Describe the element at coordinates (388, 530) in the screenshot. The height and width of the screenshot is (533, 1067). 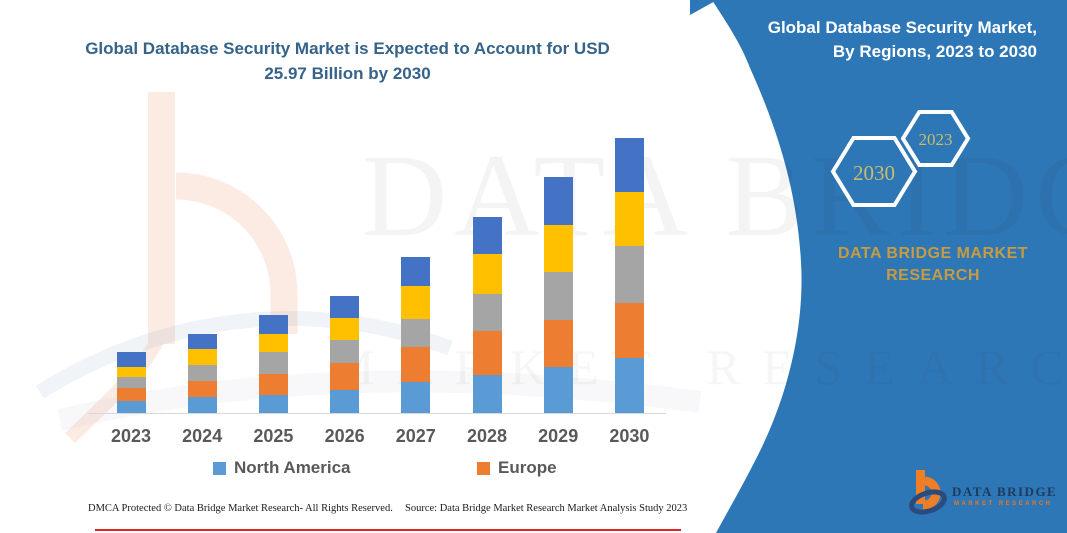
I see `bottom-red-line` at that location.